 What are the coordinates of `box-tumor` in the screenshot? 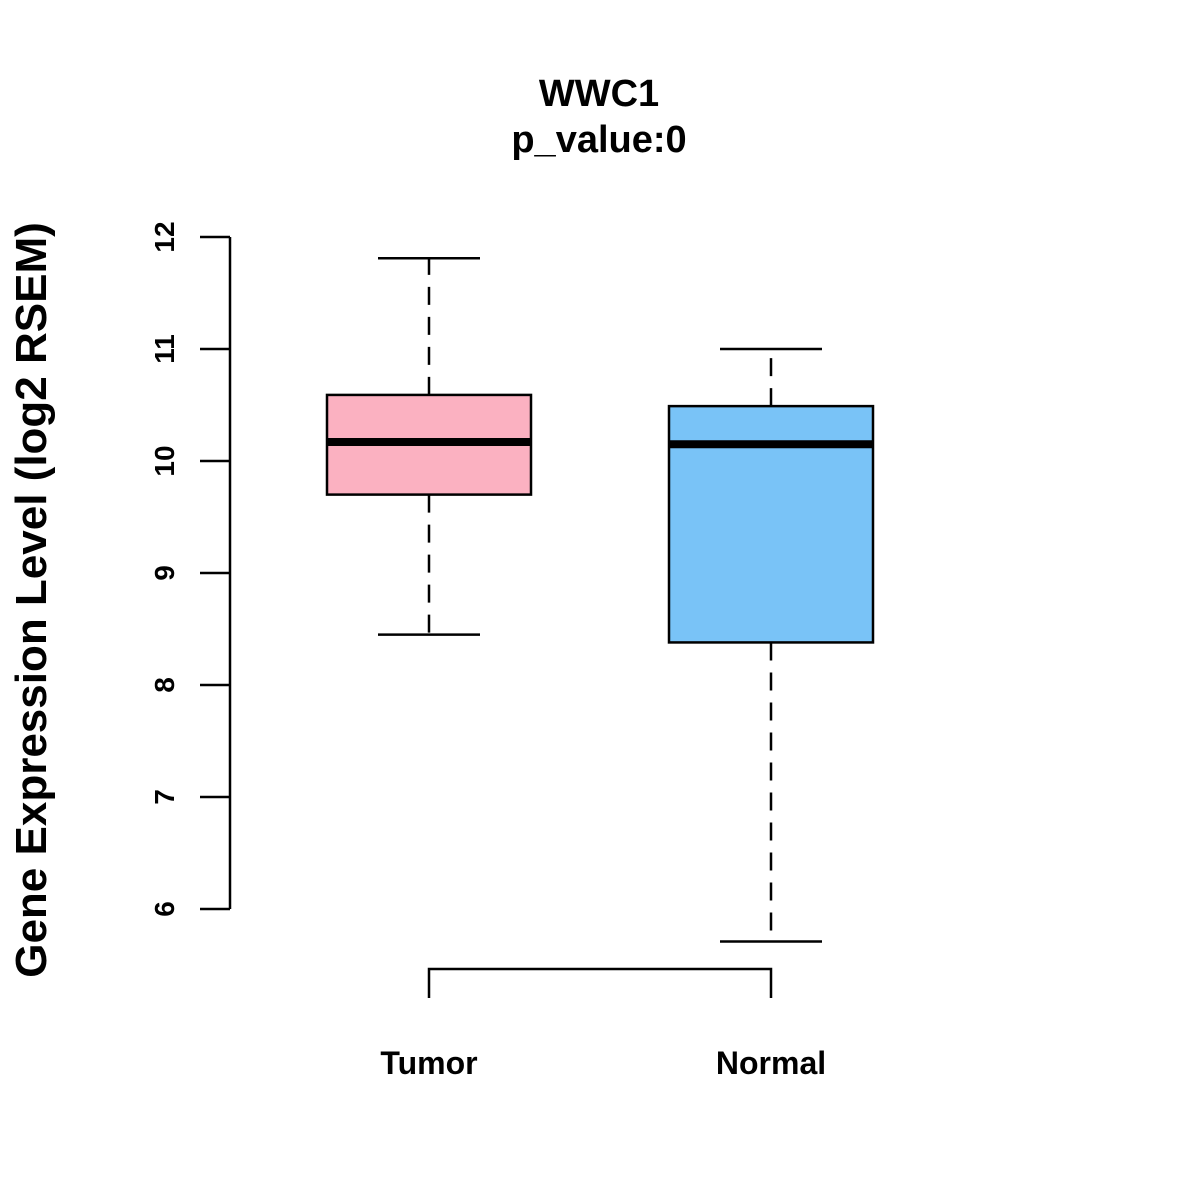 It's located at (429, 446).